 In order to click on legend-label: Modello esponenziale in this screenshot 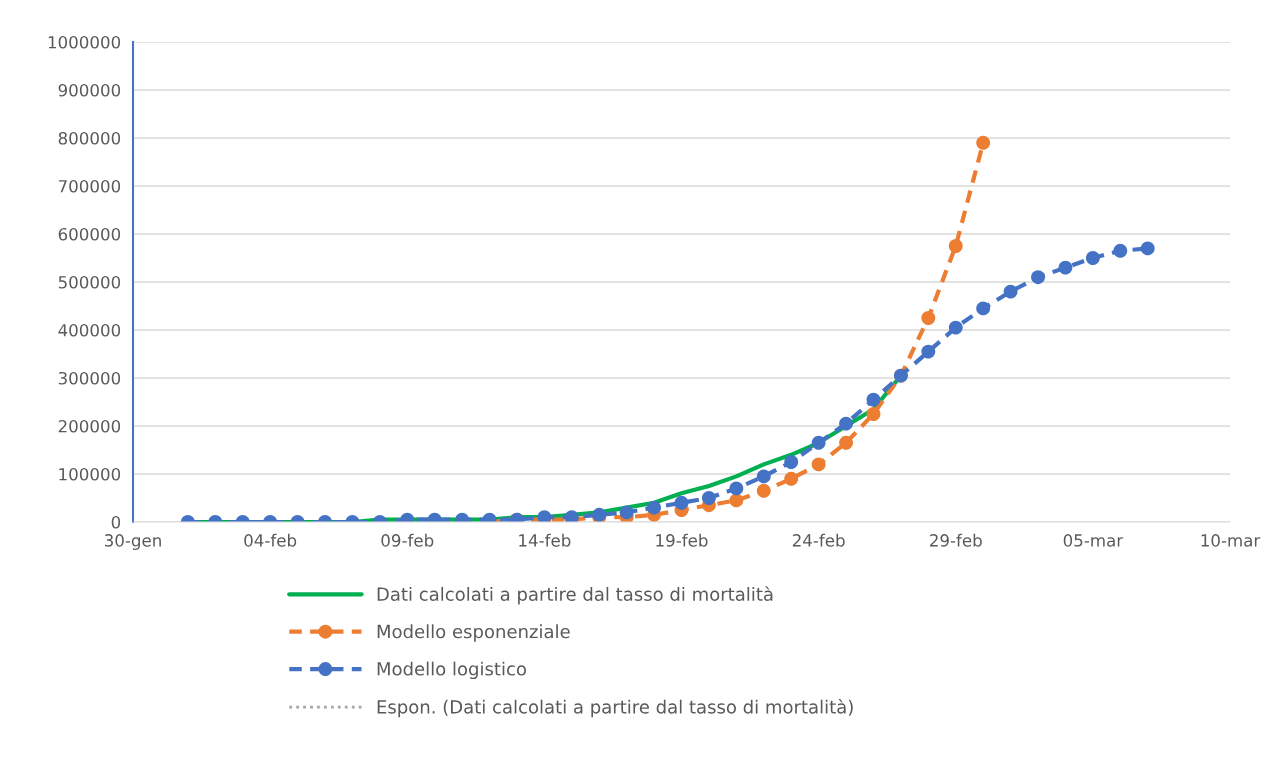, I will do `click(473, 633)`.